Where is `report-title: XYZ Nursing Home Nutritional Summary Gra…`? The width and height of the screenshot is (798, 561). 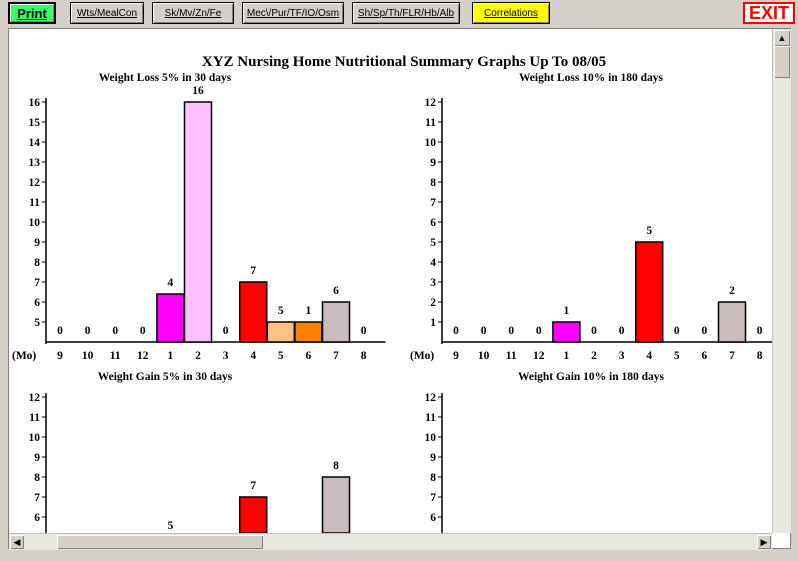
report-title: XYZ Nursing Home Nutritional Summary Gra… is located at coordinates (404, 62).